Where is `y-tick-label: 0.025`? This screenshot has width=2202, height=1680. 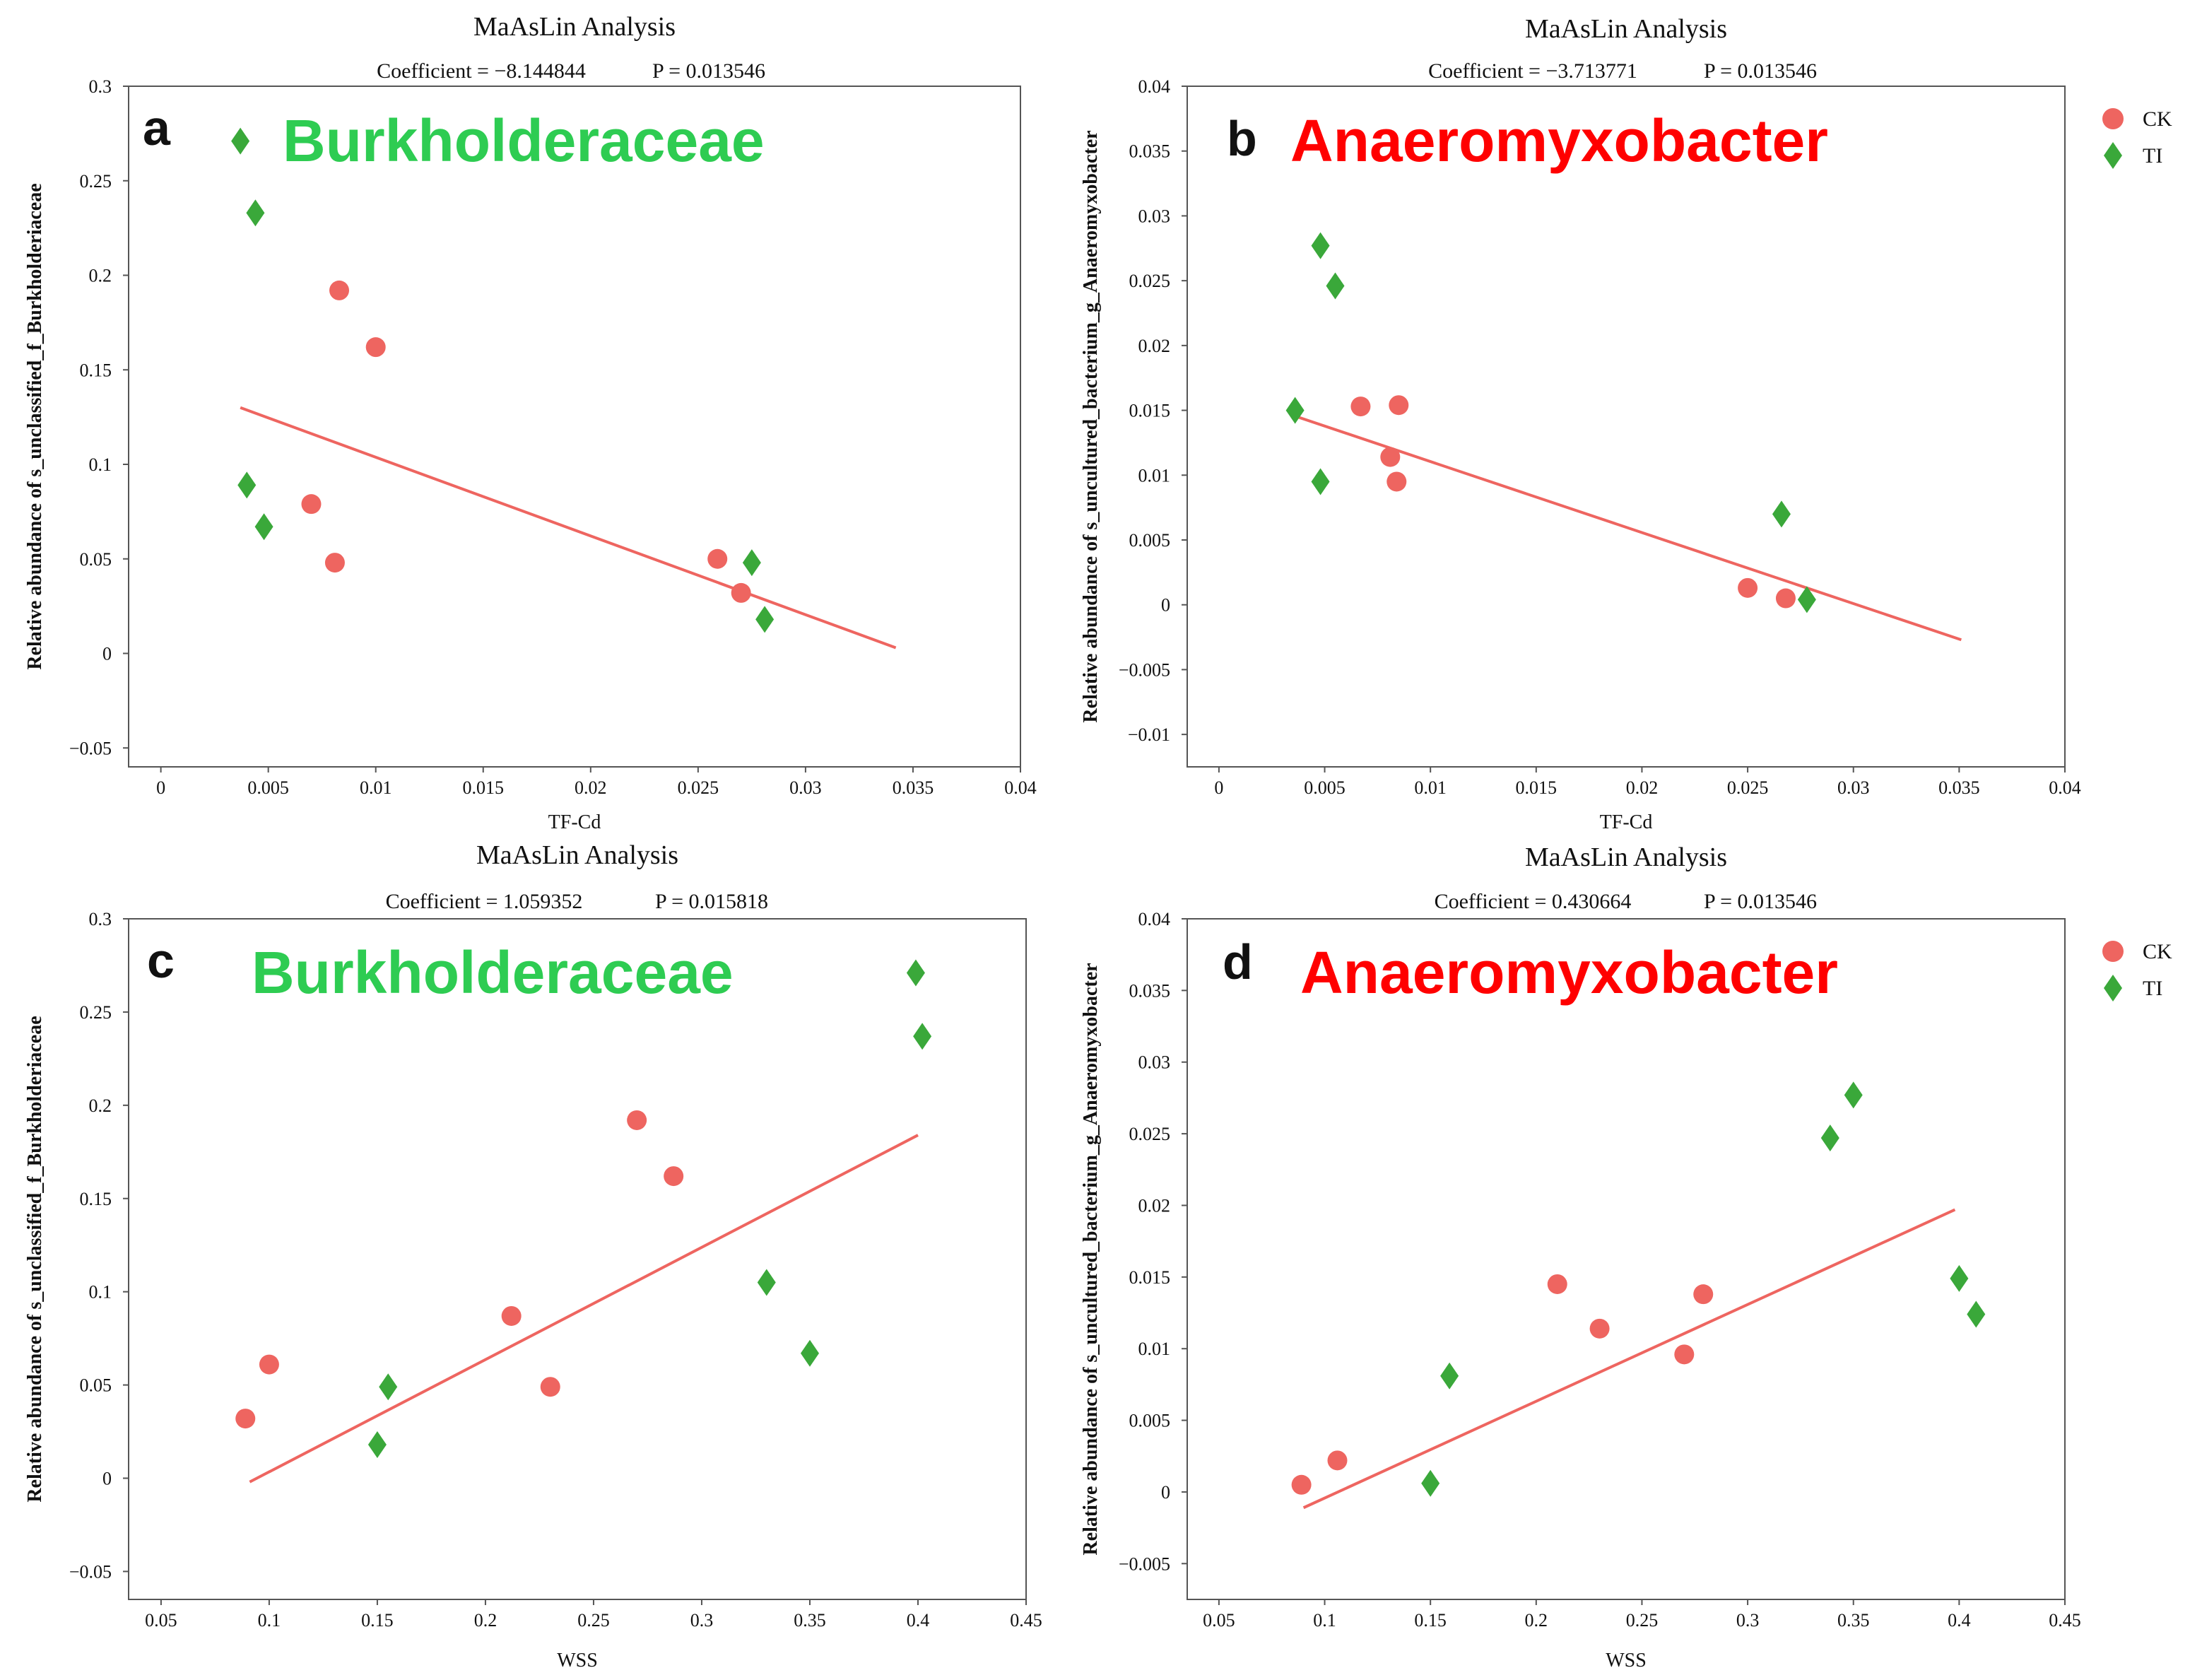
y-tick-label: 0.025 is located at coordinates (1150, 281).